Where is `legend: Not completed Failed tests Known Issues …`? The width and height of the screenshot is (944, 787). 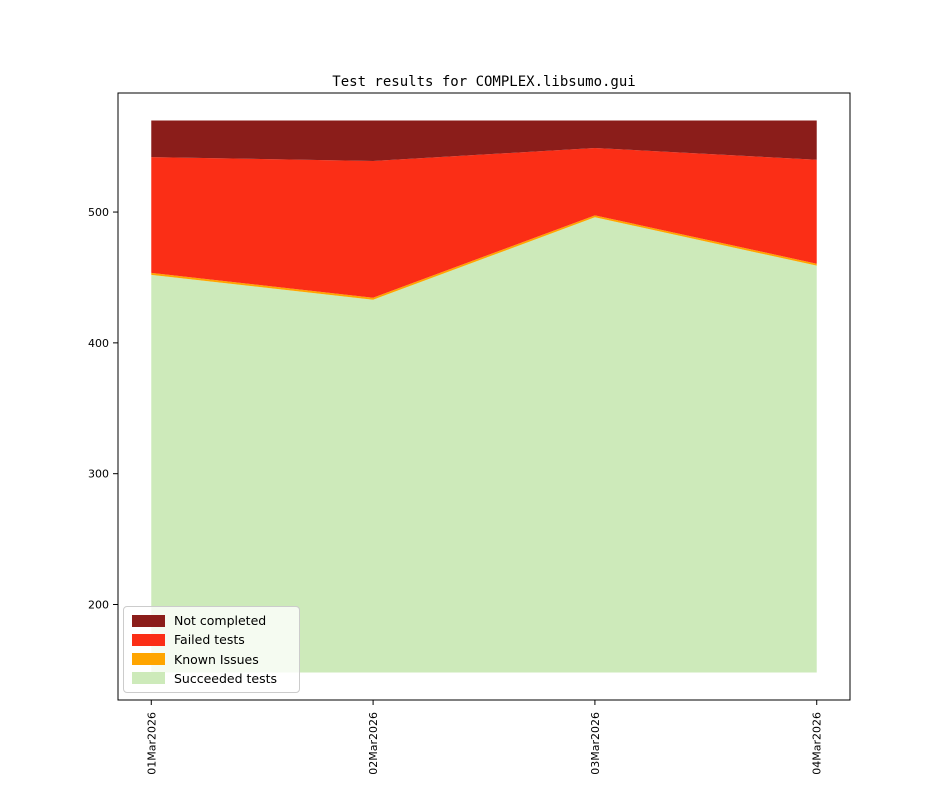 legend: Not completed Failed tests Known Issues … is located at coordinates (211, 649).